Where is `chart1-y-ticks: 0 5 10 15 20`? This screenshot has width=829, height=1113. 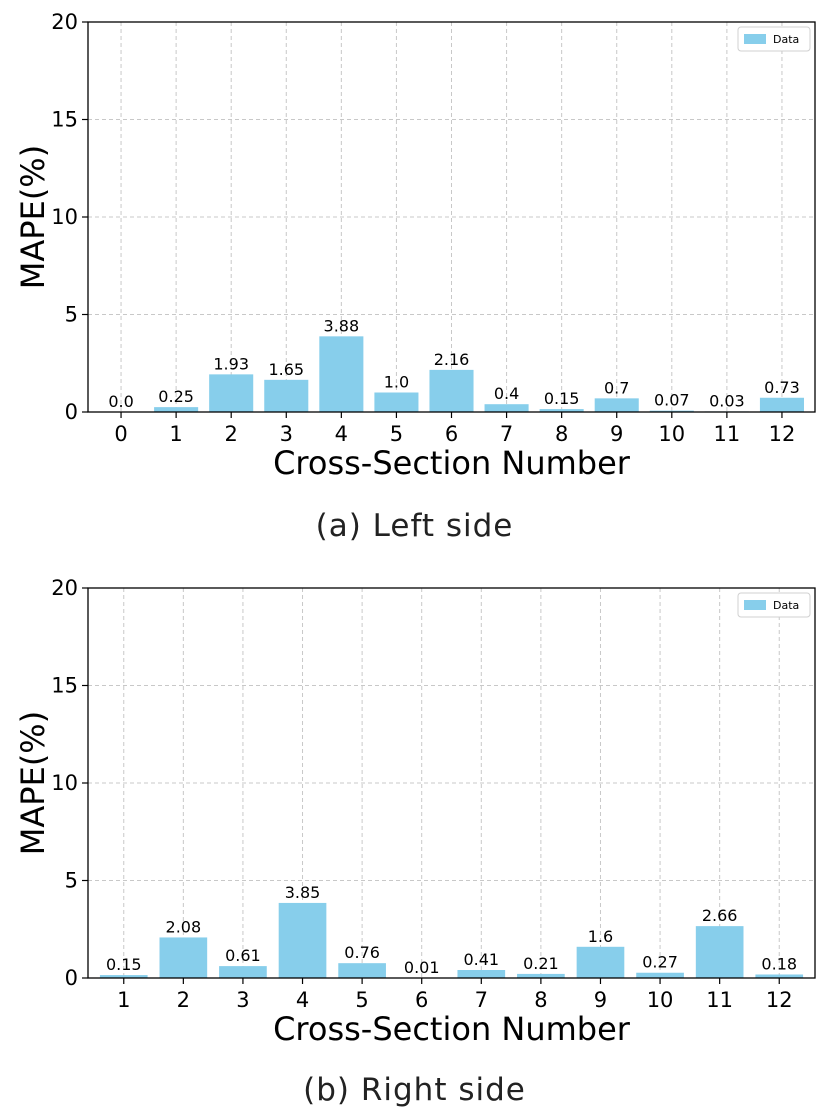 chart1-y-ticks: 0 5 10 15 20 is located at coordinates (69, 783).